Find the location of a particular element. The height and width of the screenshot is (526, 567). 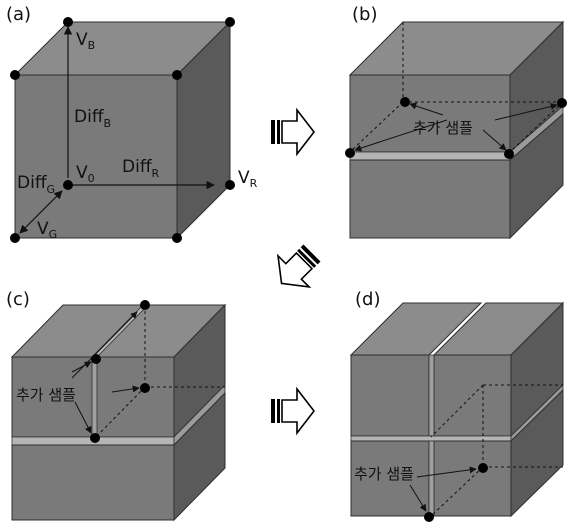

point-vr is located at coordinates (230, 185).